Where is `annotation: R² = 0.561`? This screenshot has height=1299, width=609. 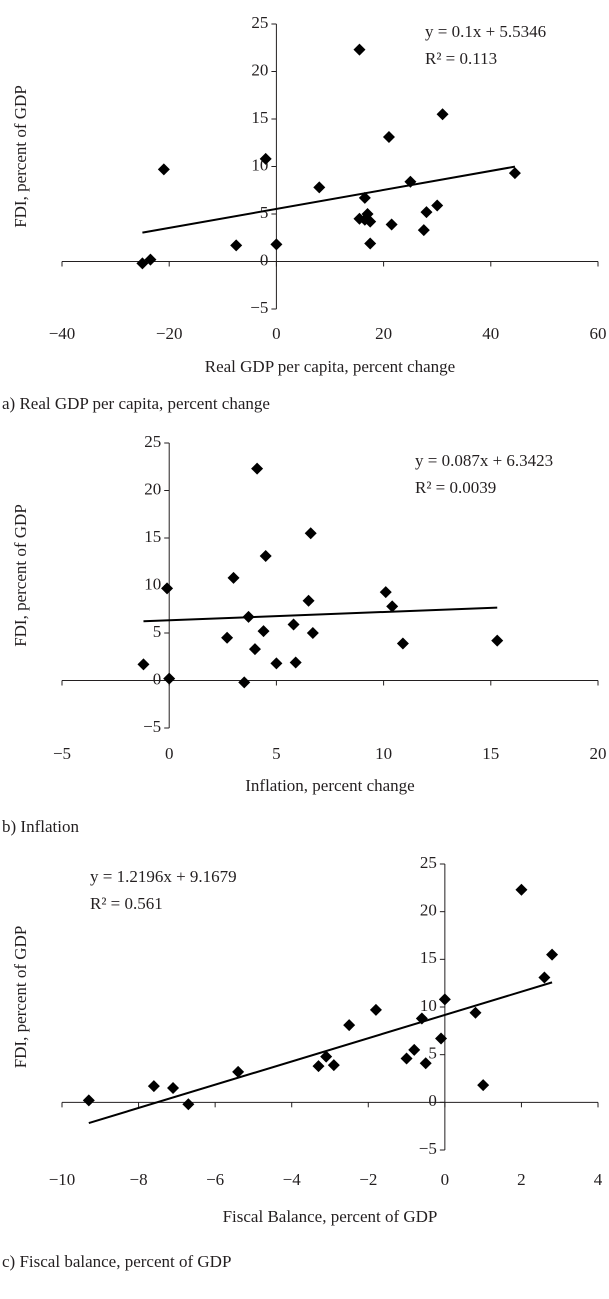
annotation: R² = 0.561 is located at coordinates (126, 903).